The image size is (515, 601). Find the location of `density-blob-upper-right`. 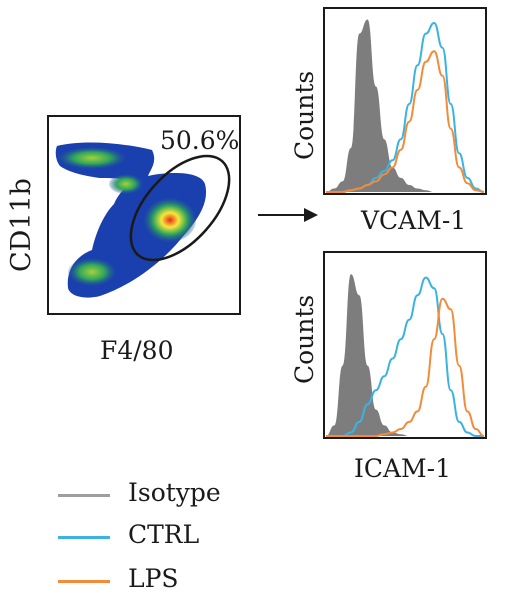

density-blob-upper-right is located at coordinates (126, 184).